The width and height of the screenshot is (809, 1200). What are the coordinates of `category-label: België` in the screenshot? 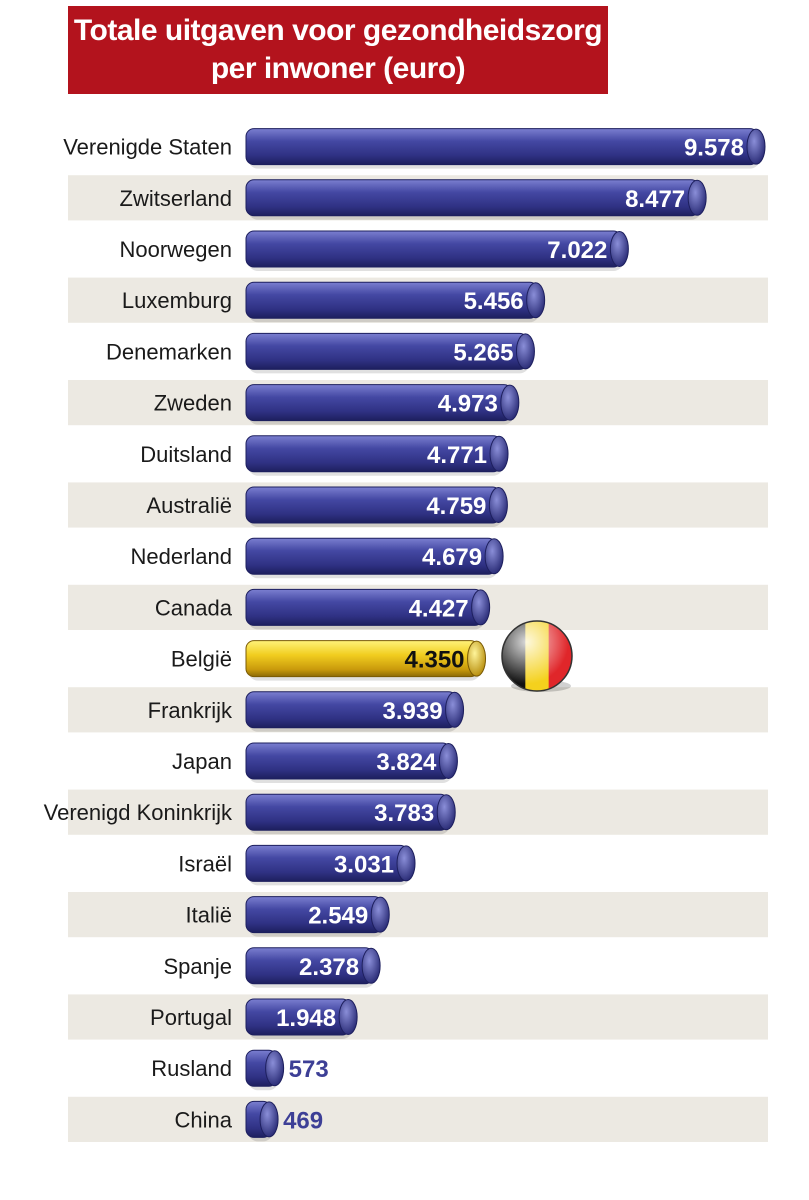 It's located at (201, 659).